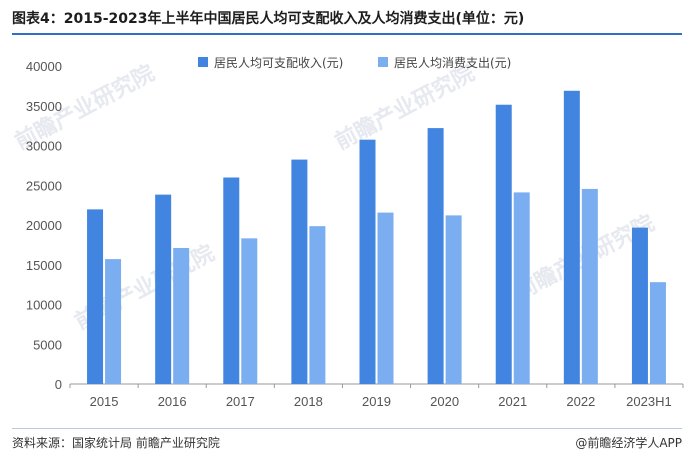 This screenshot has height=465, width=694. What do you see at coordinates (44, 305) in the screenshot?
I see `y-tick-label: 10000` at bounding box center [44, 305].